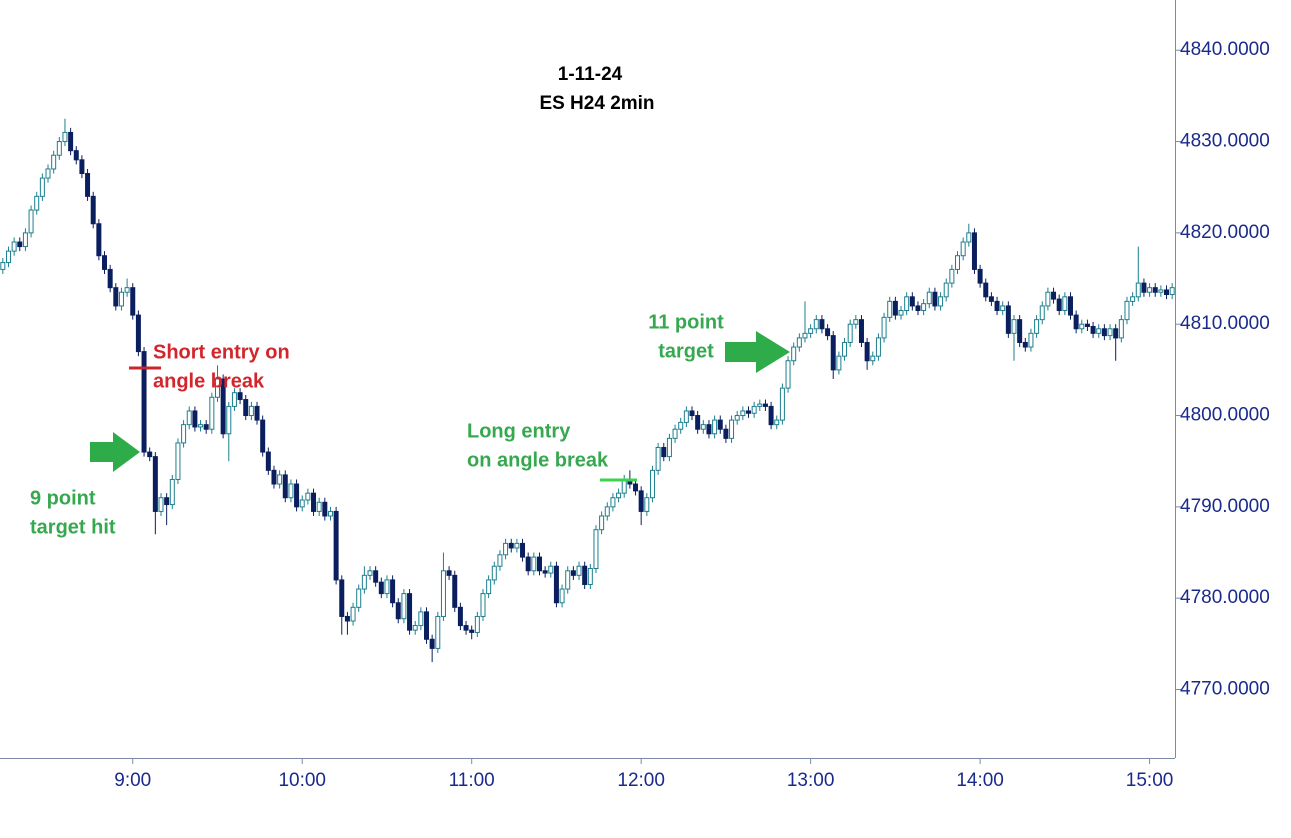 The image size is (1291, 838). What do you see at coordinates (472, 780) in the screenshot?
I see `x-tick-label: 11:00` at bounding box center [472, 780].